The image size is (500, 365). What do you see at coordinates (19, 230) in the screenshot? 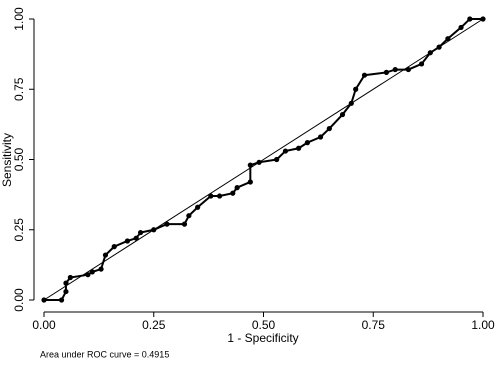
I see `y-tick-label: 0.25` at bounding box center [19, 230].